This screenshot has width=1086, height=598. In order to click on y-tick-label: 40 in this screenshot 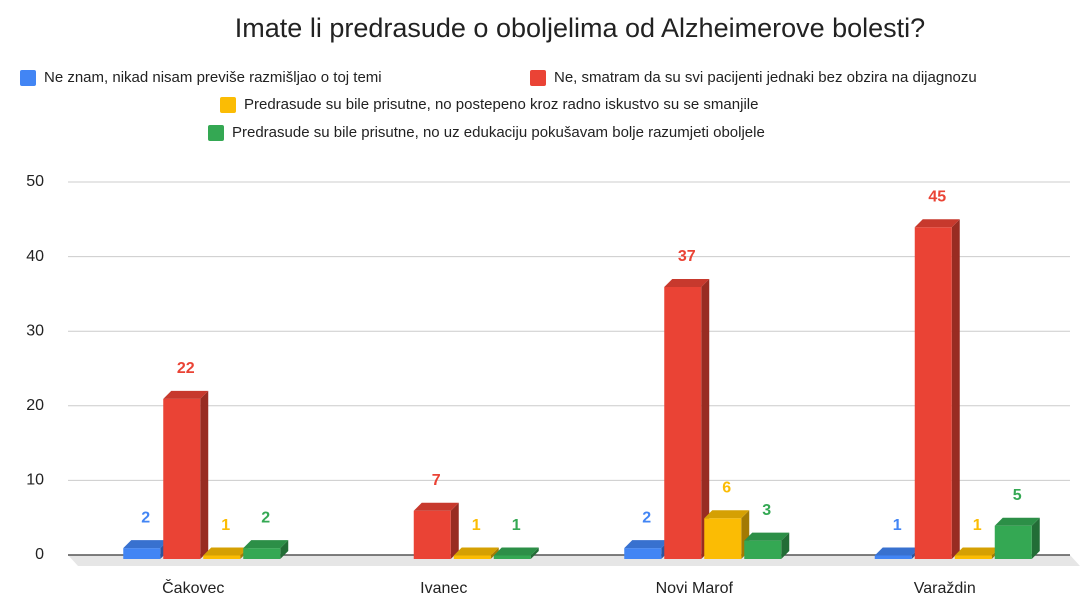, I will do `click(35, 256)`.